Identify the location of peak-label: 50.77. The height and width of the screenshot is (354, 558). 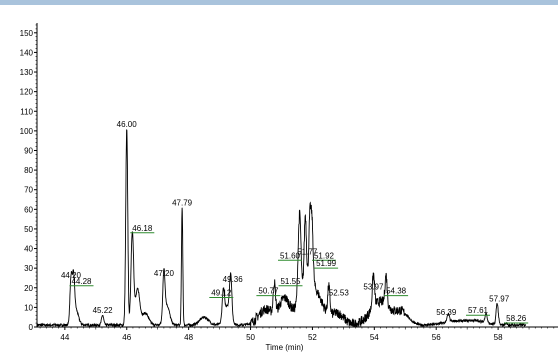
(268, 291).